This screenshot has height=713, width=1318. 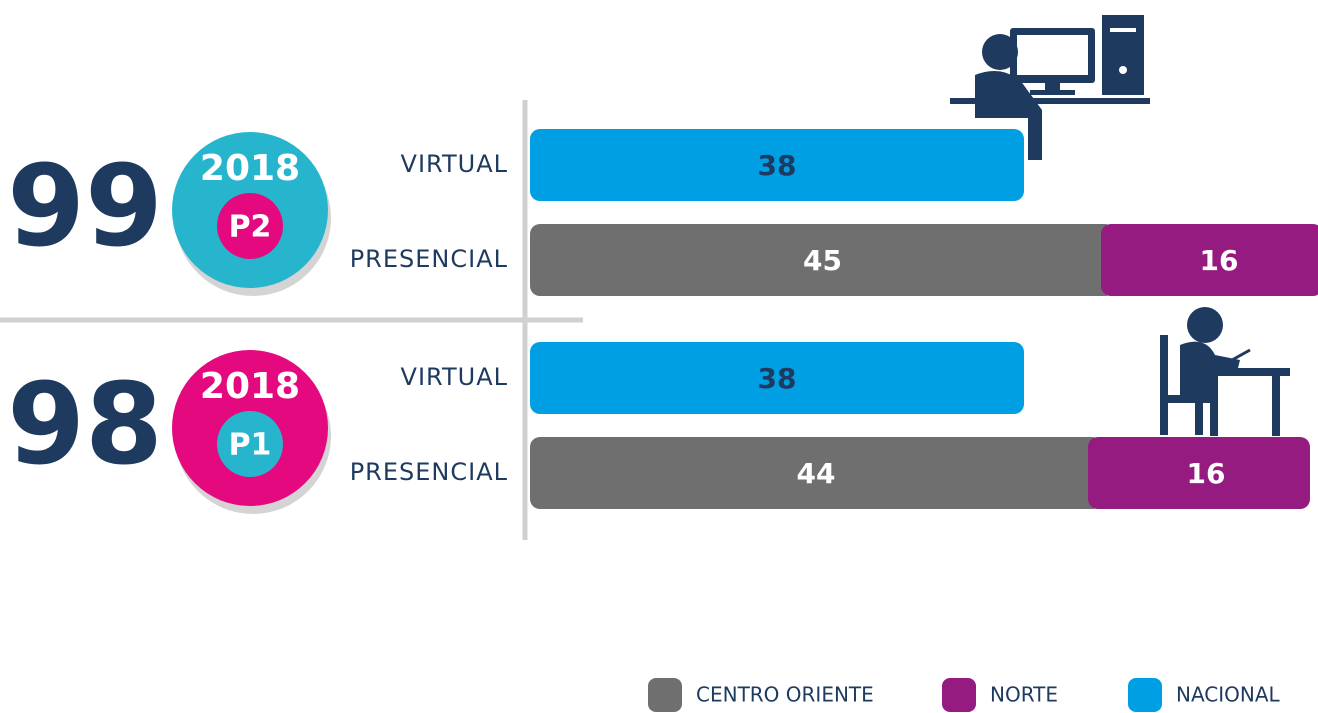 What do you see at coordinates (85, 425) in the screenshot?
I see `group-total: 98` at bounding box center [85, 425].